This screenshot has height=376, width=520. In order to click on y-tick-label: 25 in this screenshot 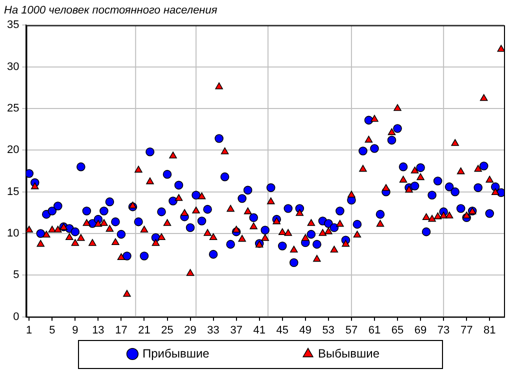, I will do `click(13, 108)`.